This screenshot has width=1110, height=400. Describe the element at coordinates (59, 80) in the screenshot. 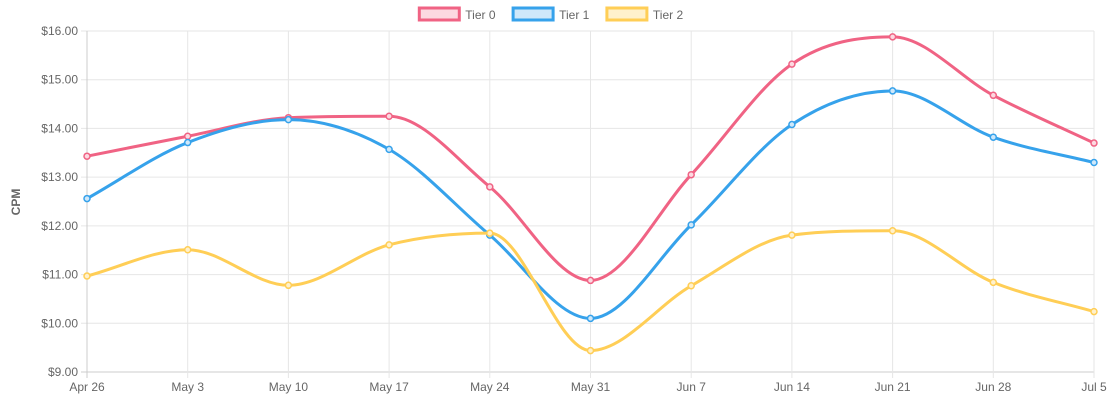

I see `y-tick-label: $15.00` at that location.